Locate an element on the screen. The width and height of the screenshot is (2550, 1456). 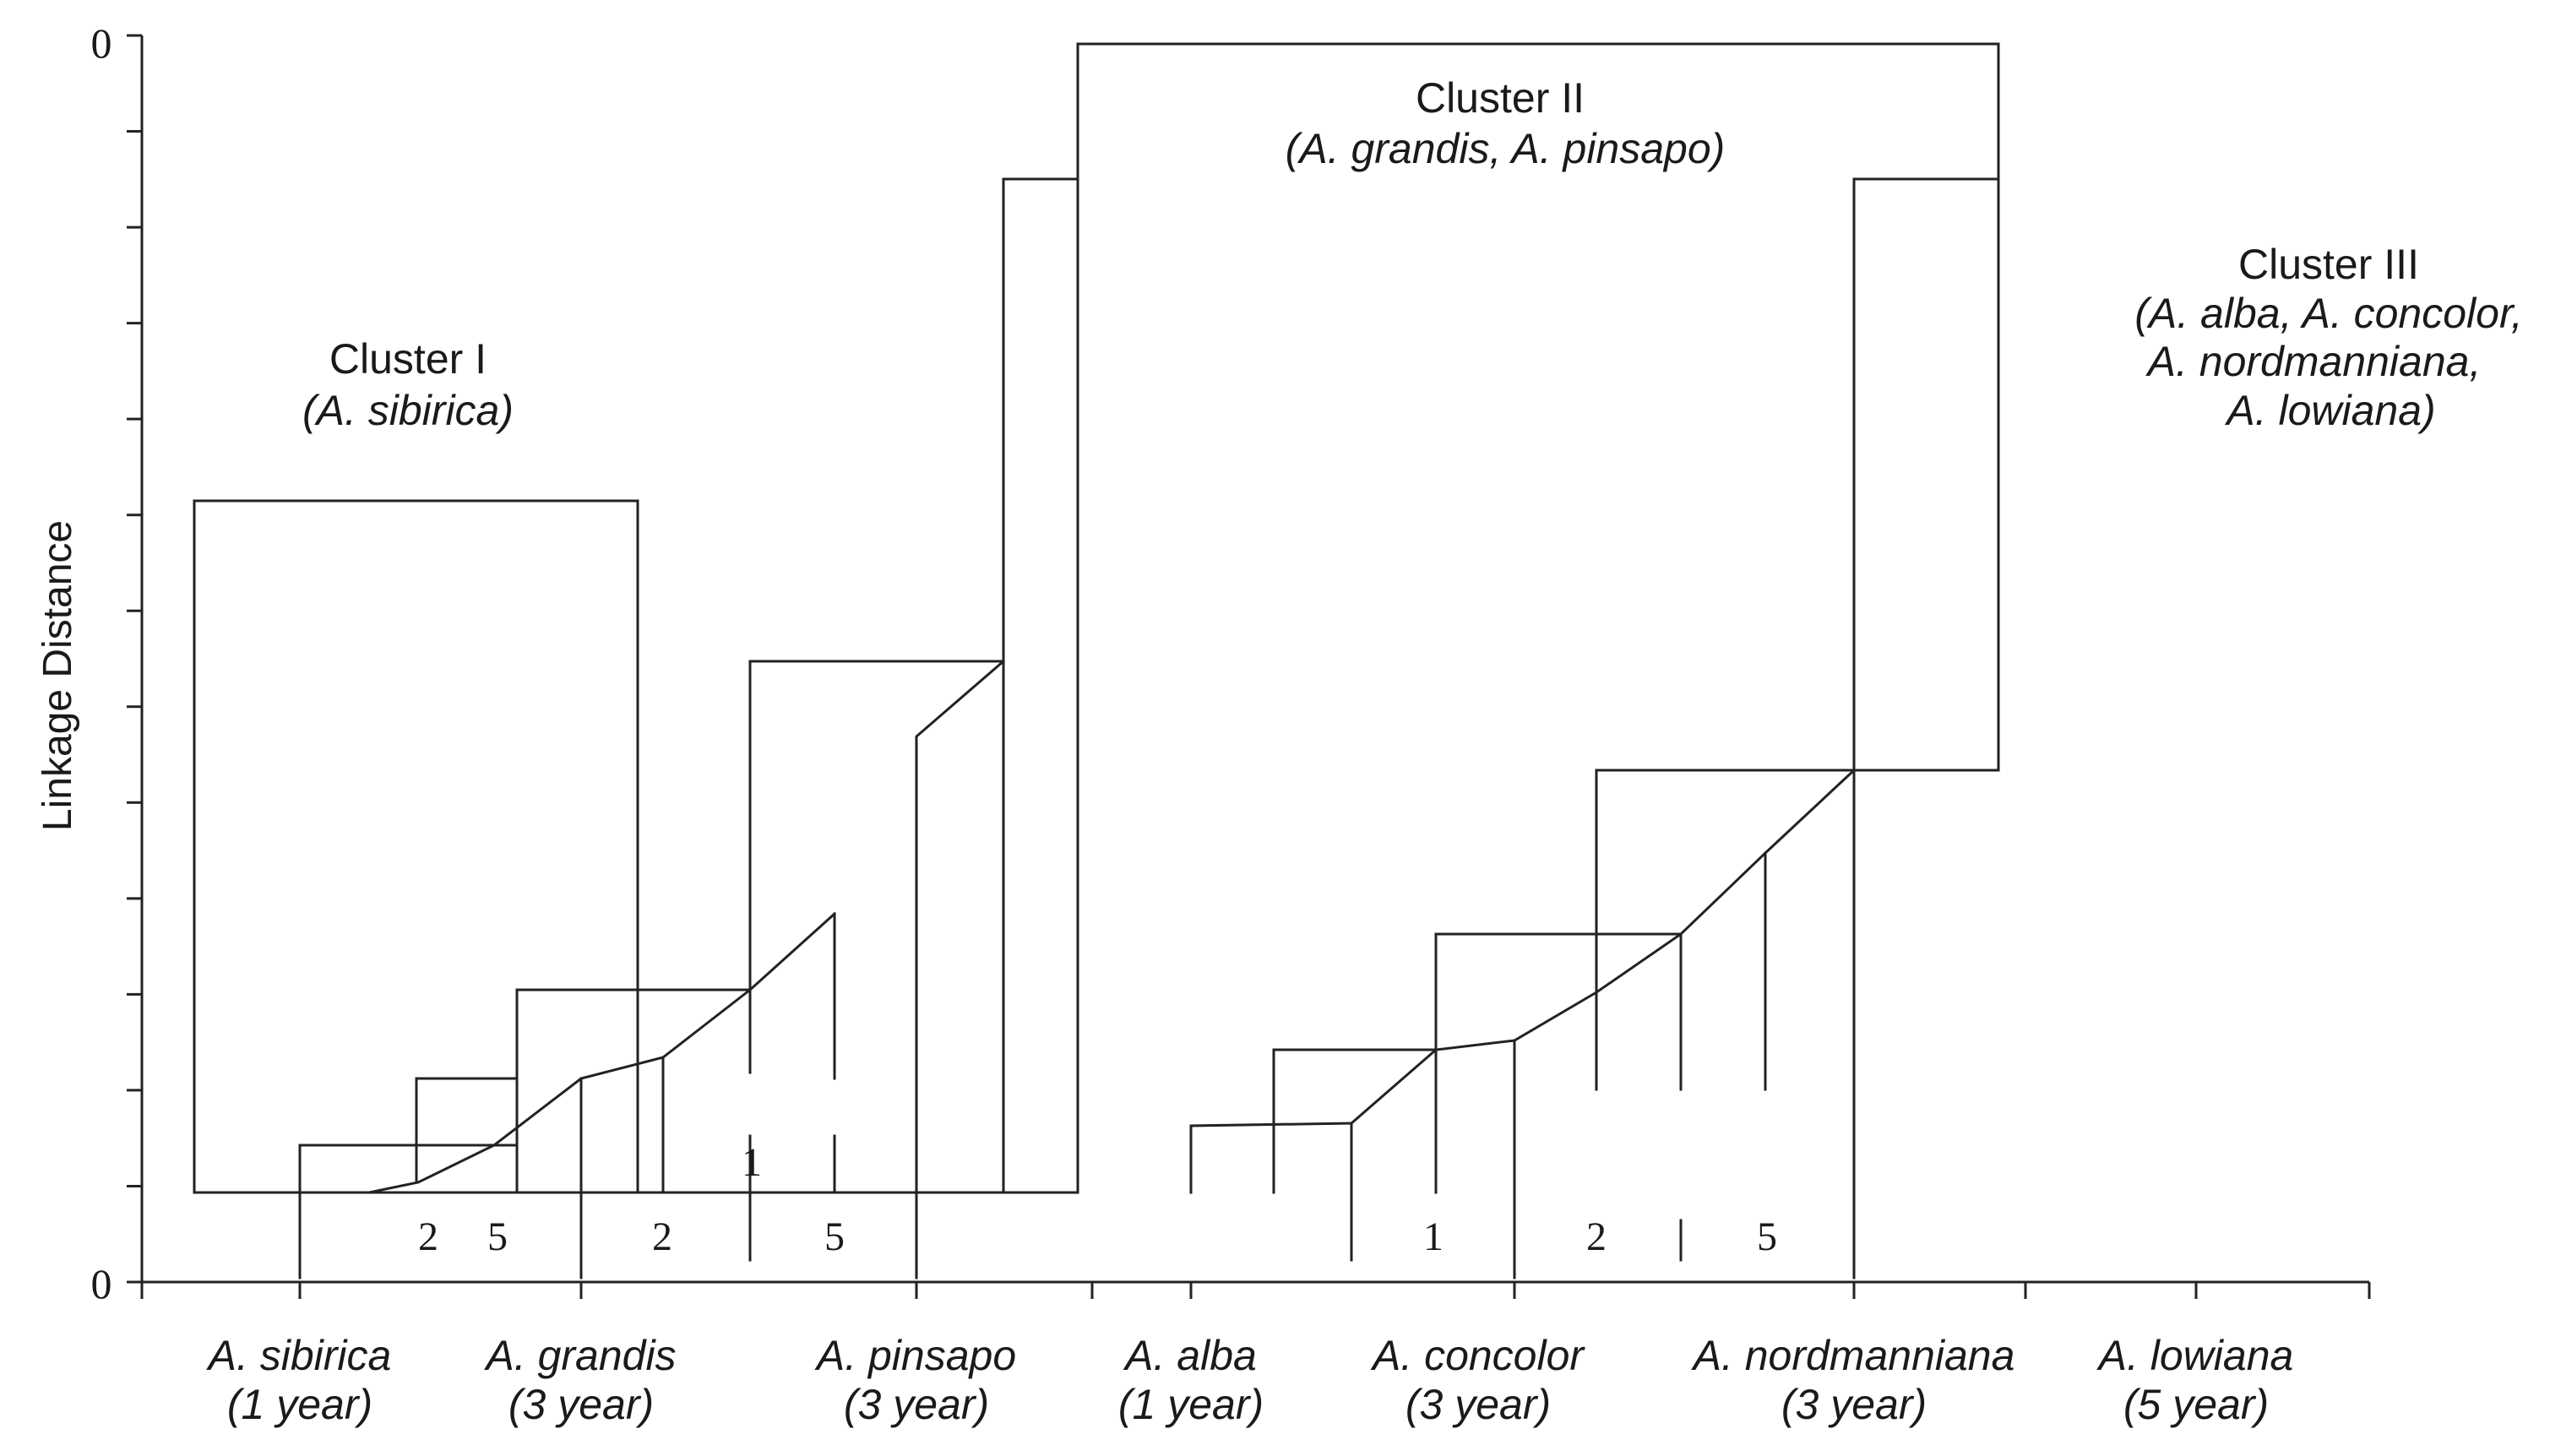
cluster-2-inner-left is located at coordinates (1040, 685).